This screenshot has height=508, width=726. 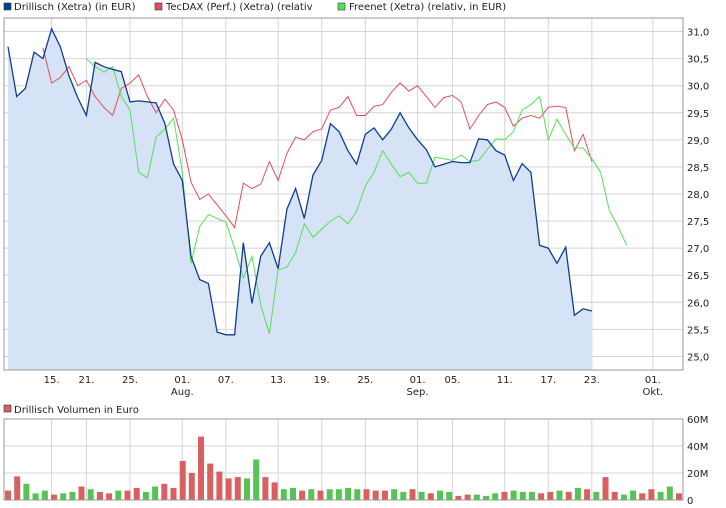 I want to click on x-tick-label: 11., so click(x=505, y=380).